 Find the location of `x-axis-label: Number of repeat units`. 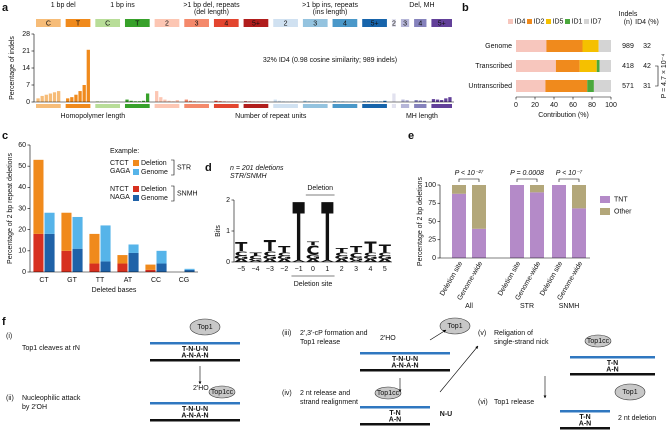

x-axis-label: Number of repeat units is located at coordinates (271, 116).